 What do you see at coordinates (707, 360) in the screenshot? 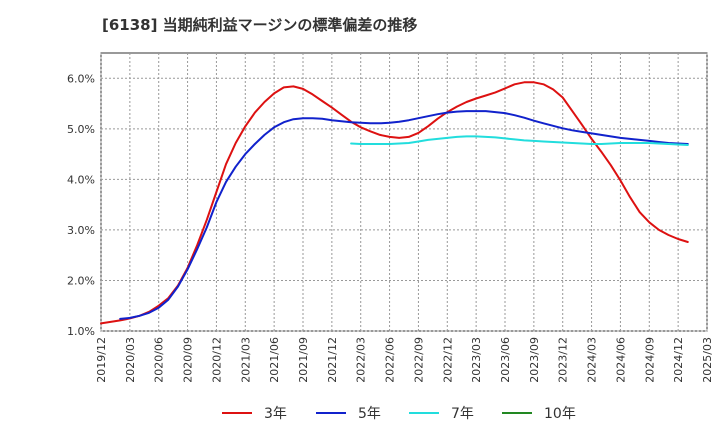
I see `x-tick-label: 2025/03` at bounding box center [707, 360].